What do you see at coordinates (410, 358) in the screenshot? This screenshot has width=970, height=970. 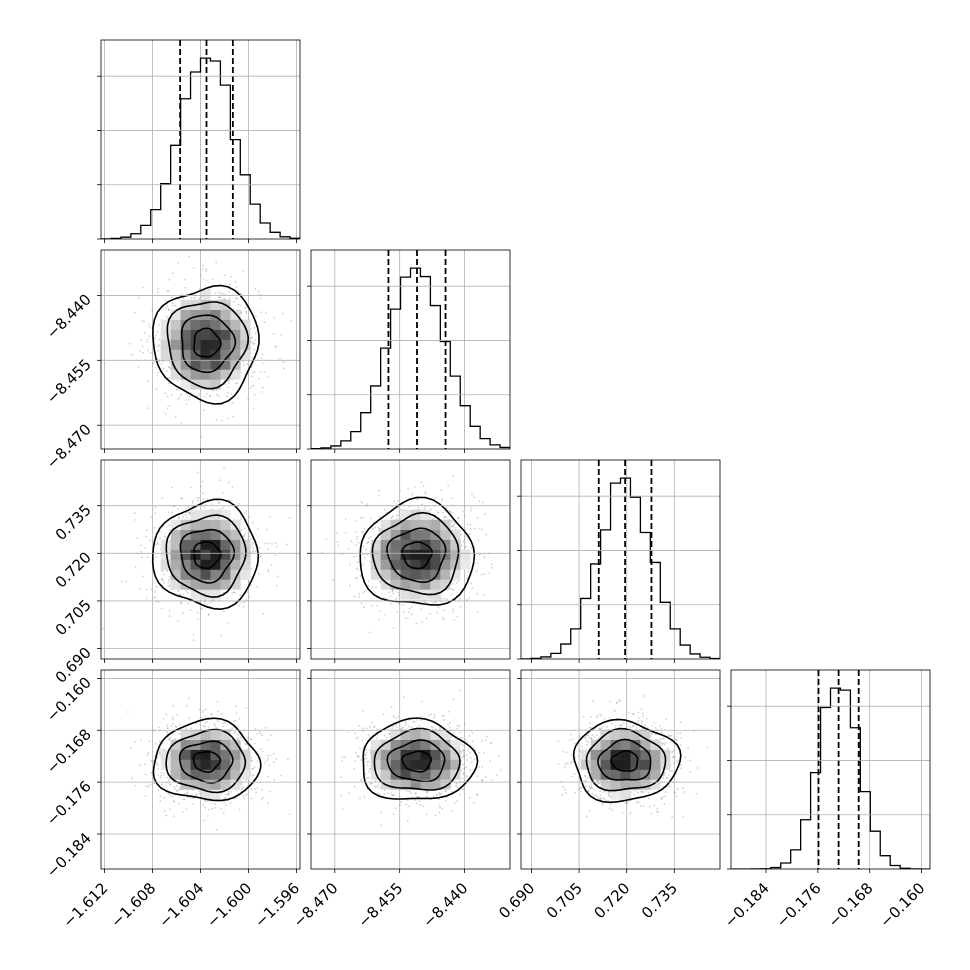 I see `histogram-p1` at bounding box center [410, 358].